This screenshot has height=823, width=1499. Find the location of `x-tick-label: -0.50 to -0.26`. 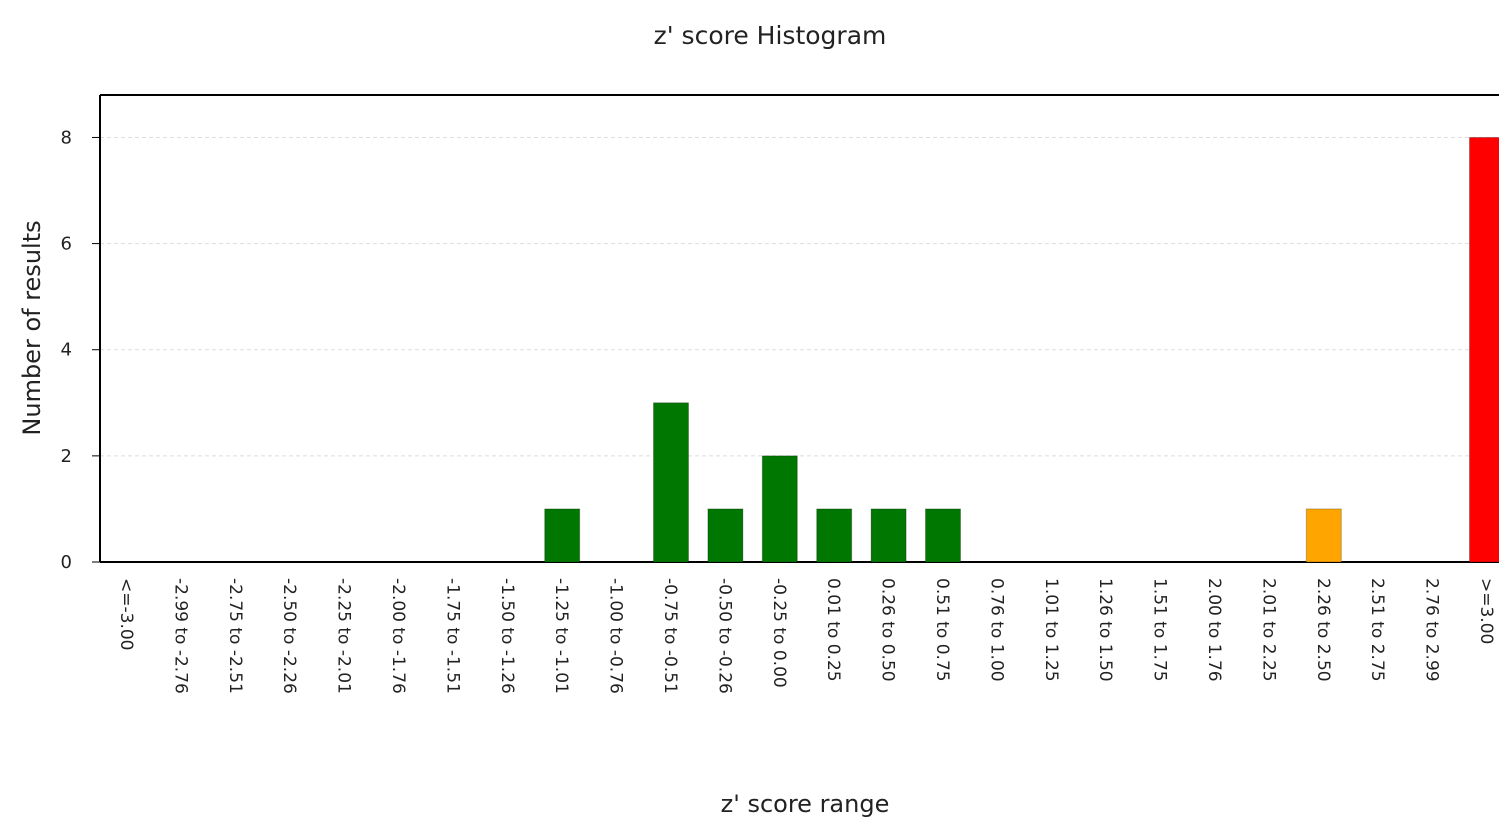

x-tick-label: -0.50 to -0.26 is located at coordinates (724, 636).